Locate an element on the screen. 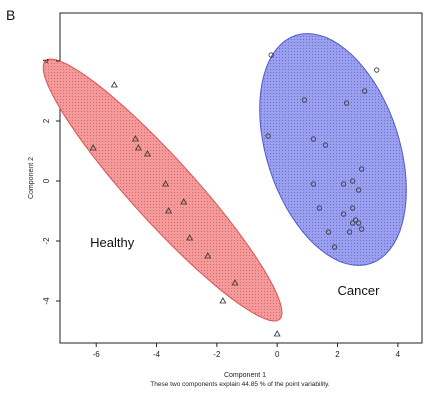  x-tick-label: 4 is located at coordinates (398, 354).